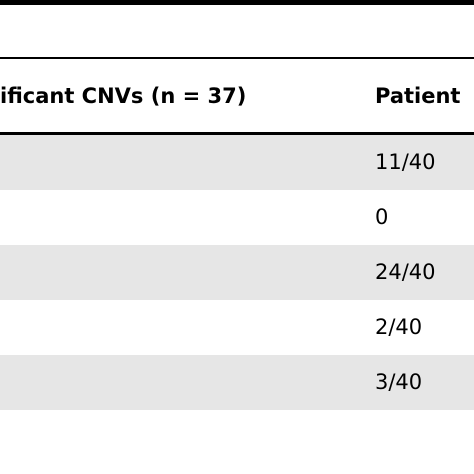 The height and width of the screenshot is (474, 474). What do you see at coordinates (399, 327) in the screenshot?
I see `table-cell: 2/40` at bounding box center [399, 327].